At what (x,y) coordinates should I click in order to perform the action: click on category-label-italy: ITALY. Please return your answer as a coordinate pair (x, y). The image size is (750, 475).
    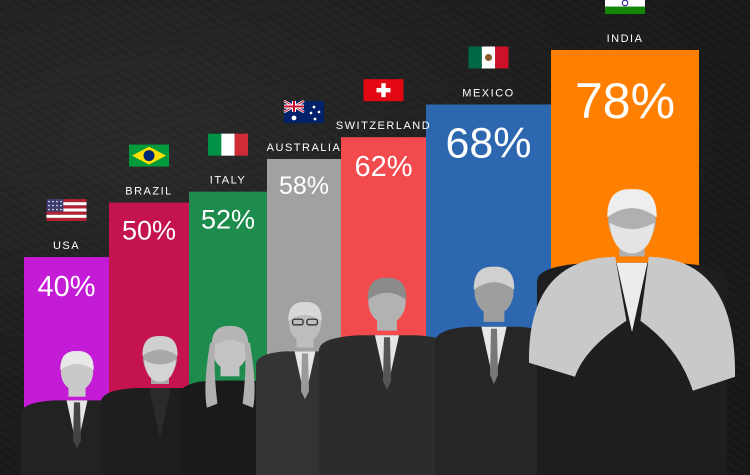
    Looking at the image, I should click on (228, 181).